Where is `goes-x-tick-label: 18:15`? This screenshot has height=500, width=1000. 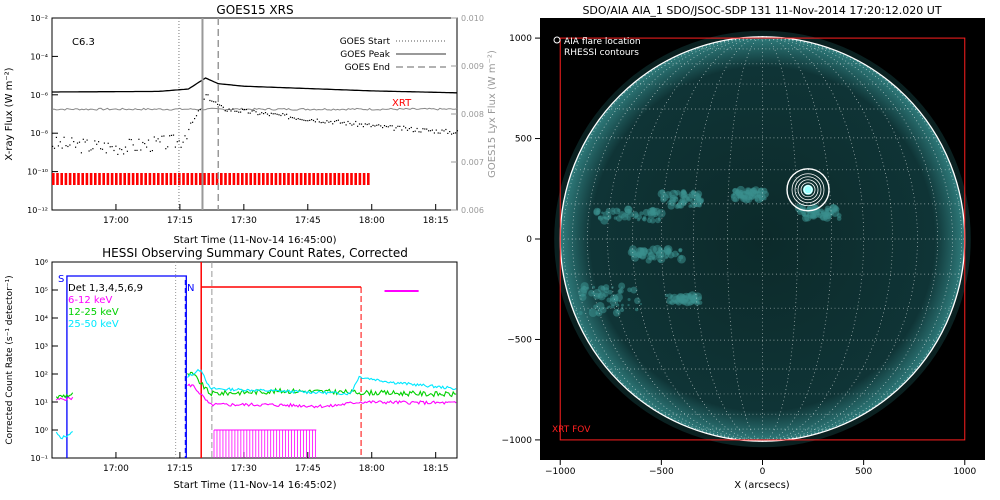
goes-x-tick-label: 18:15 is located at coordinates (436, 221).